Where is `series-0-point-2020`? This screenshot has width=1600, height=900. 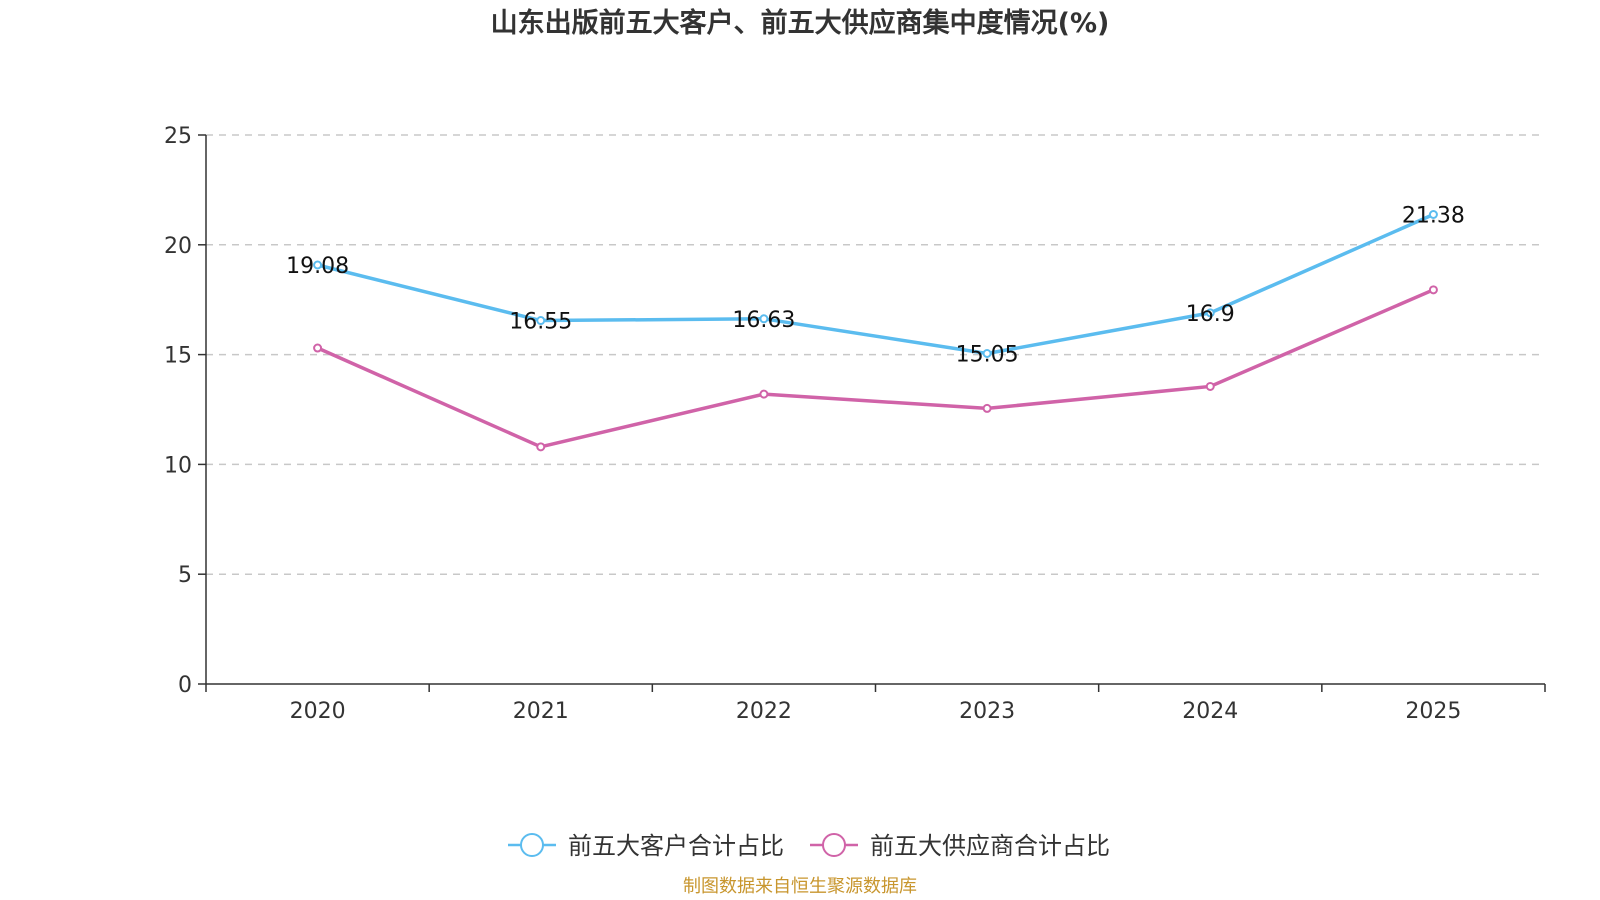
series-0-point-2020 is located at coordinates (318, 265).